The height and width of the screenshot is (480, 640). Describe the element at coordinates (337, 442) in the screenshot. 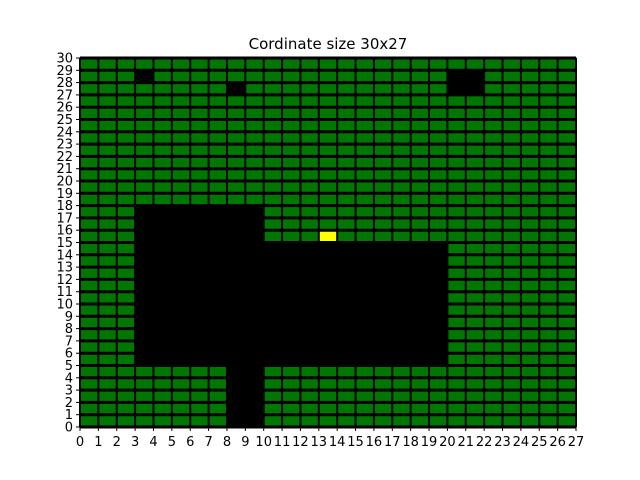

I see `x-tick-label: 14` at that location.